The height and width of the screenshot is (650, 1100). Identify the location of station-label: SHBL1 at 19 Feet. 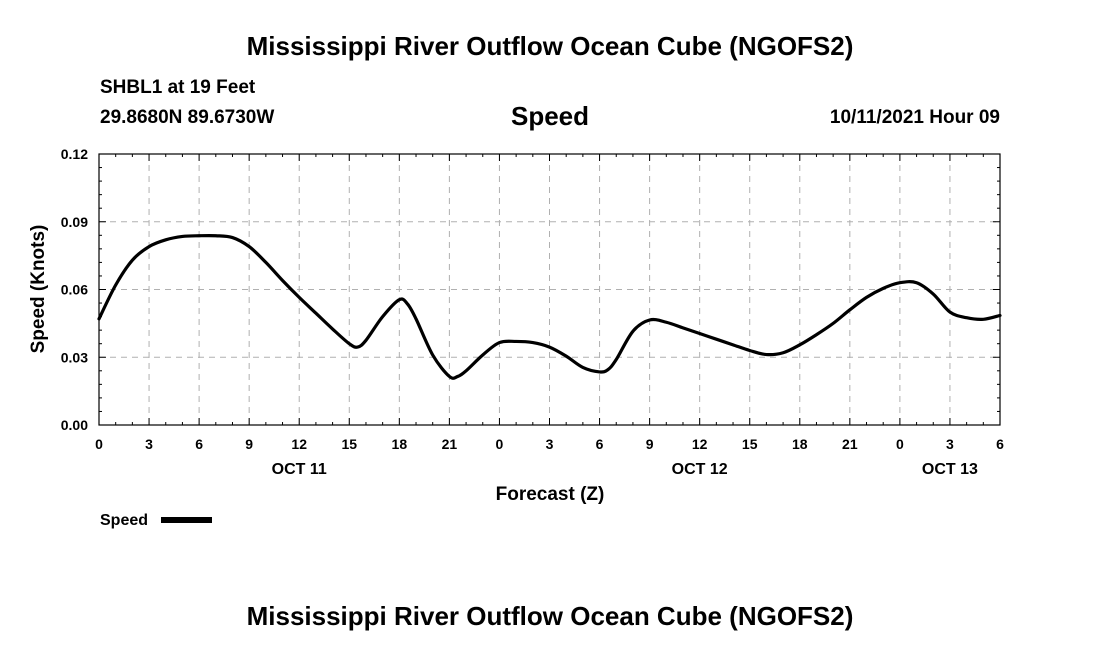
(178, 87).